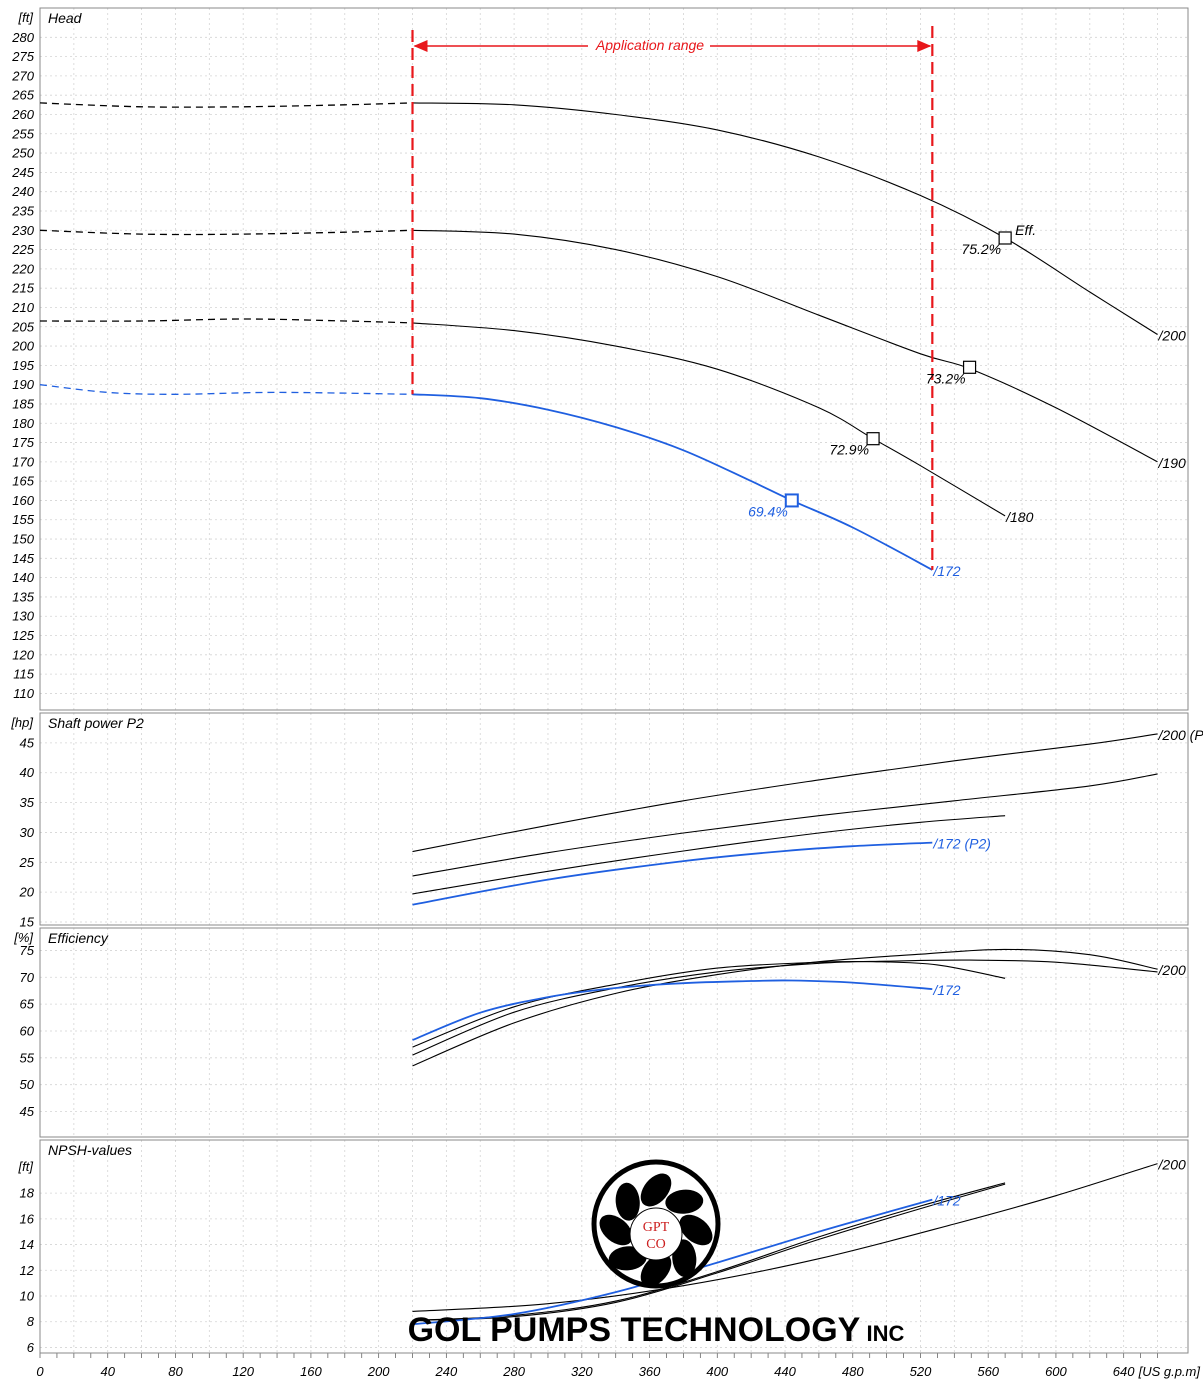 This screenshot has height=1381, width=1203. Describe the element at coordinates (23, 577) in the screenshot. I see `y-tick-label: 140` at that location.